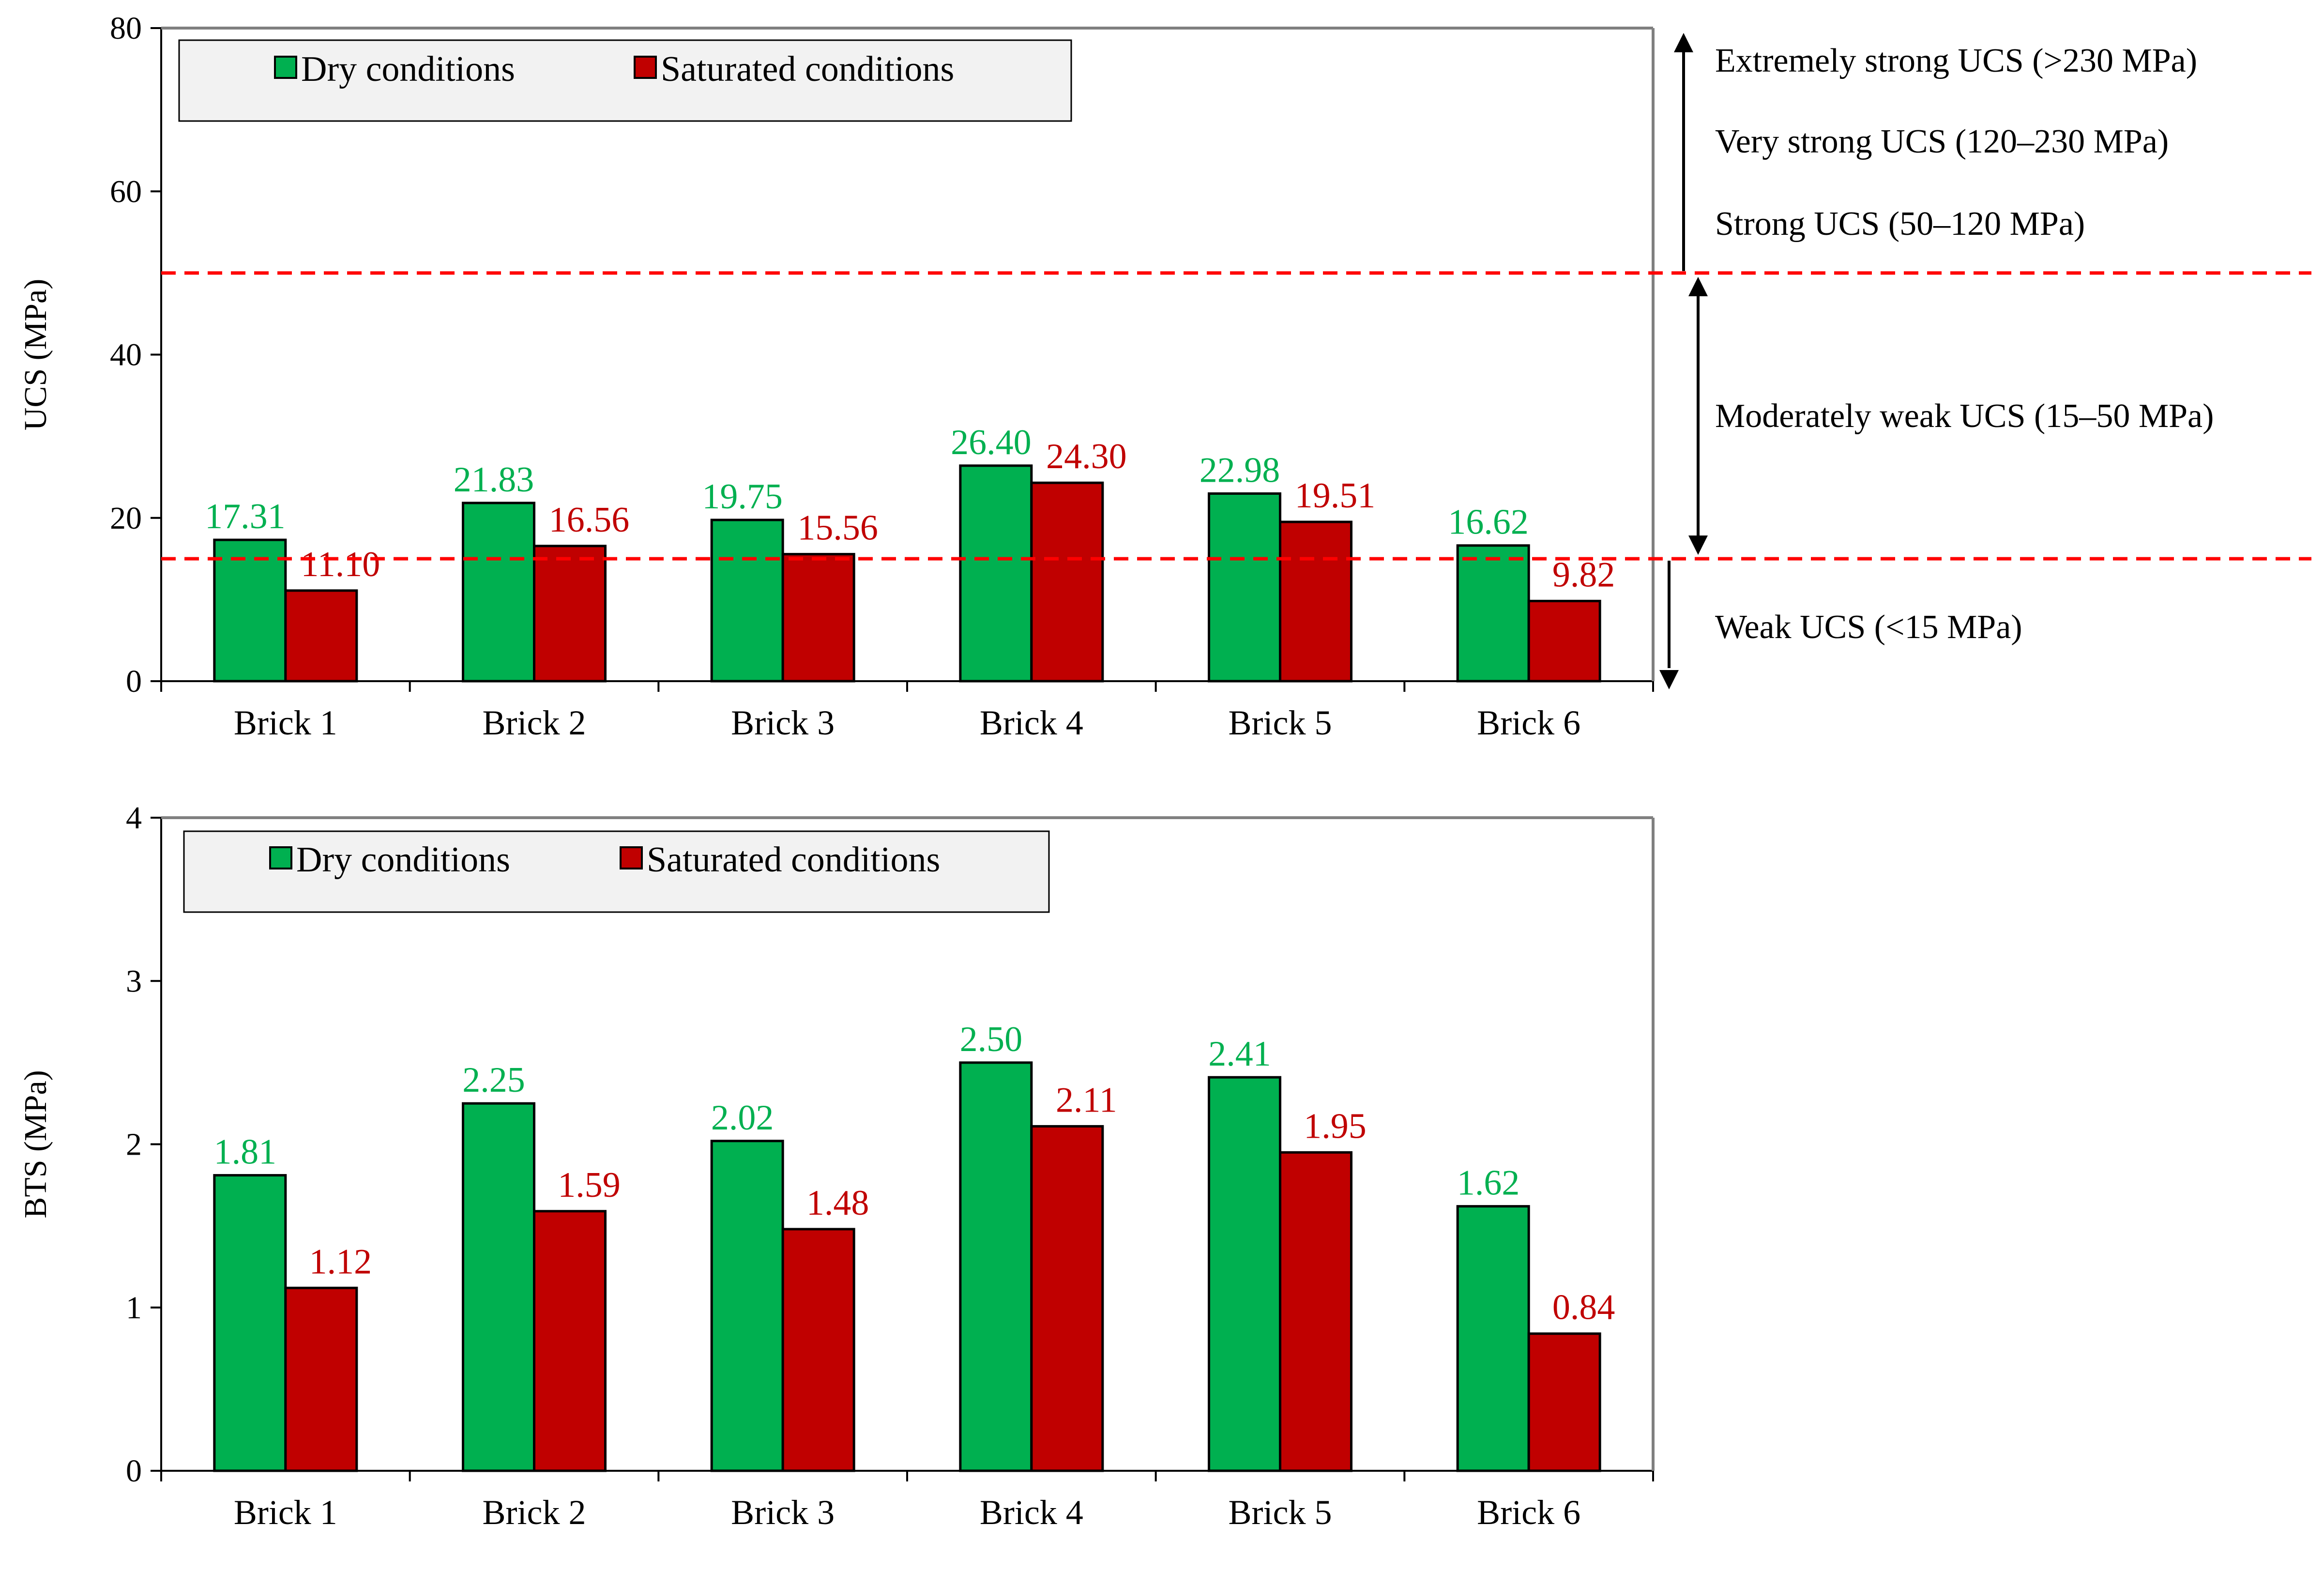  What do you see at coordinates (1240, 470) in the screenshot?
I see `value-label-dry: 22.98` at bounding box center [1240, 470].